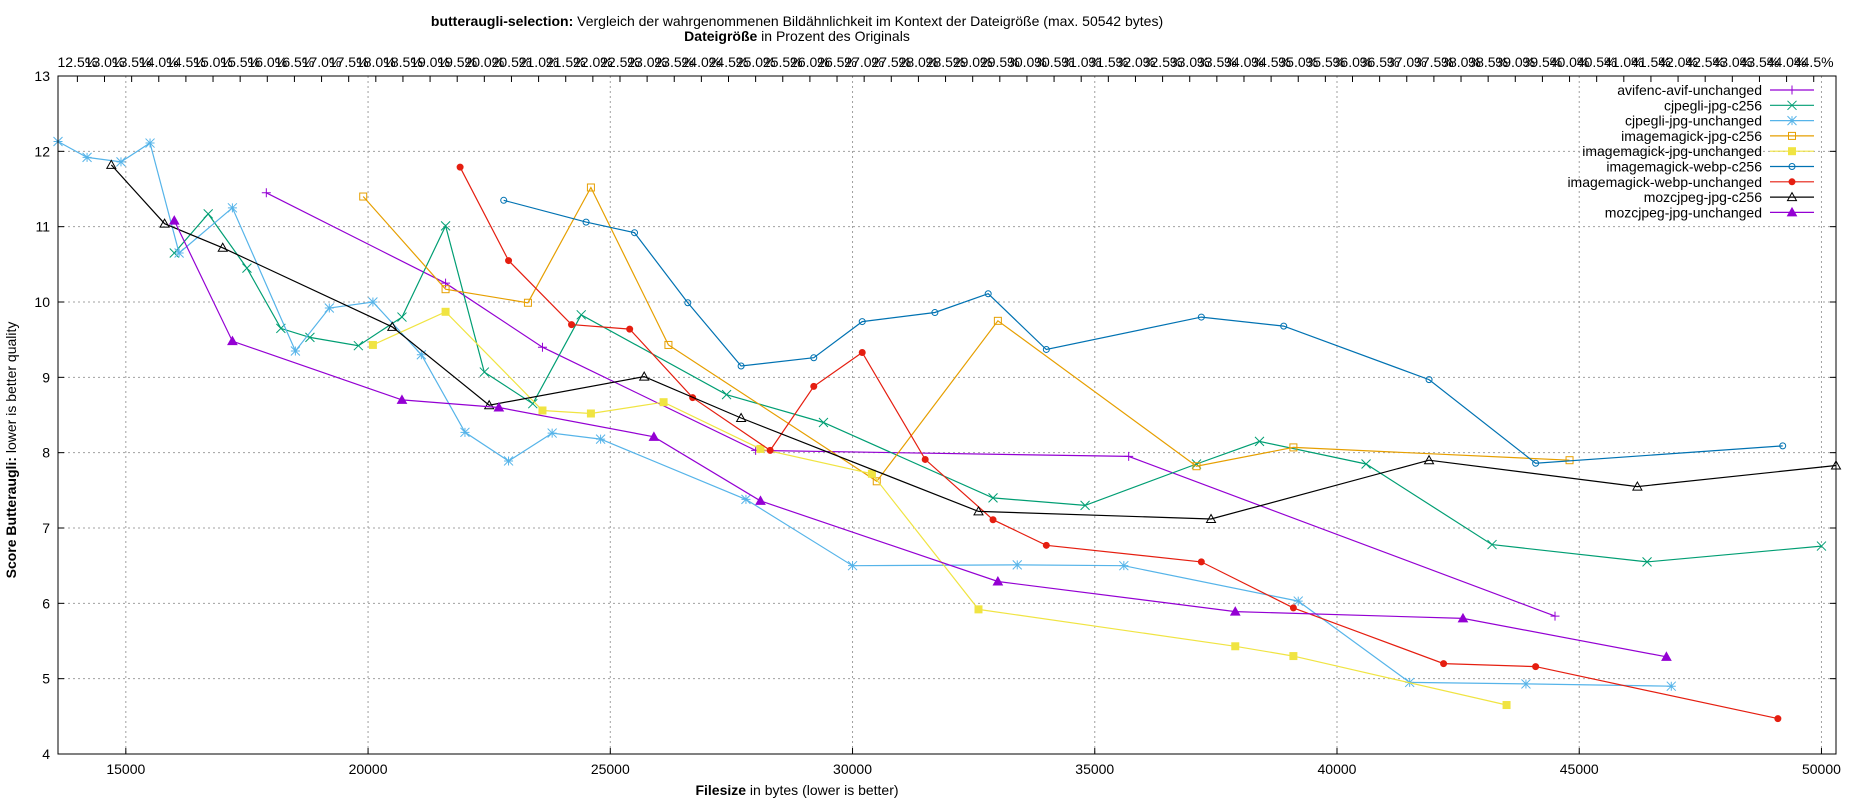 Image resolution: width=1850 pixels, height=800 pixels. What do you see at coordinates (512, 62) in the screenshot?
I see `top-tick-label: 20.5%` at bounding box center [512, 62].